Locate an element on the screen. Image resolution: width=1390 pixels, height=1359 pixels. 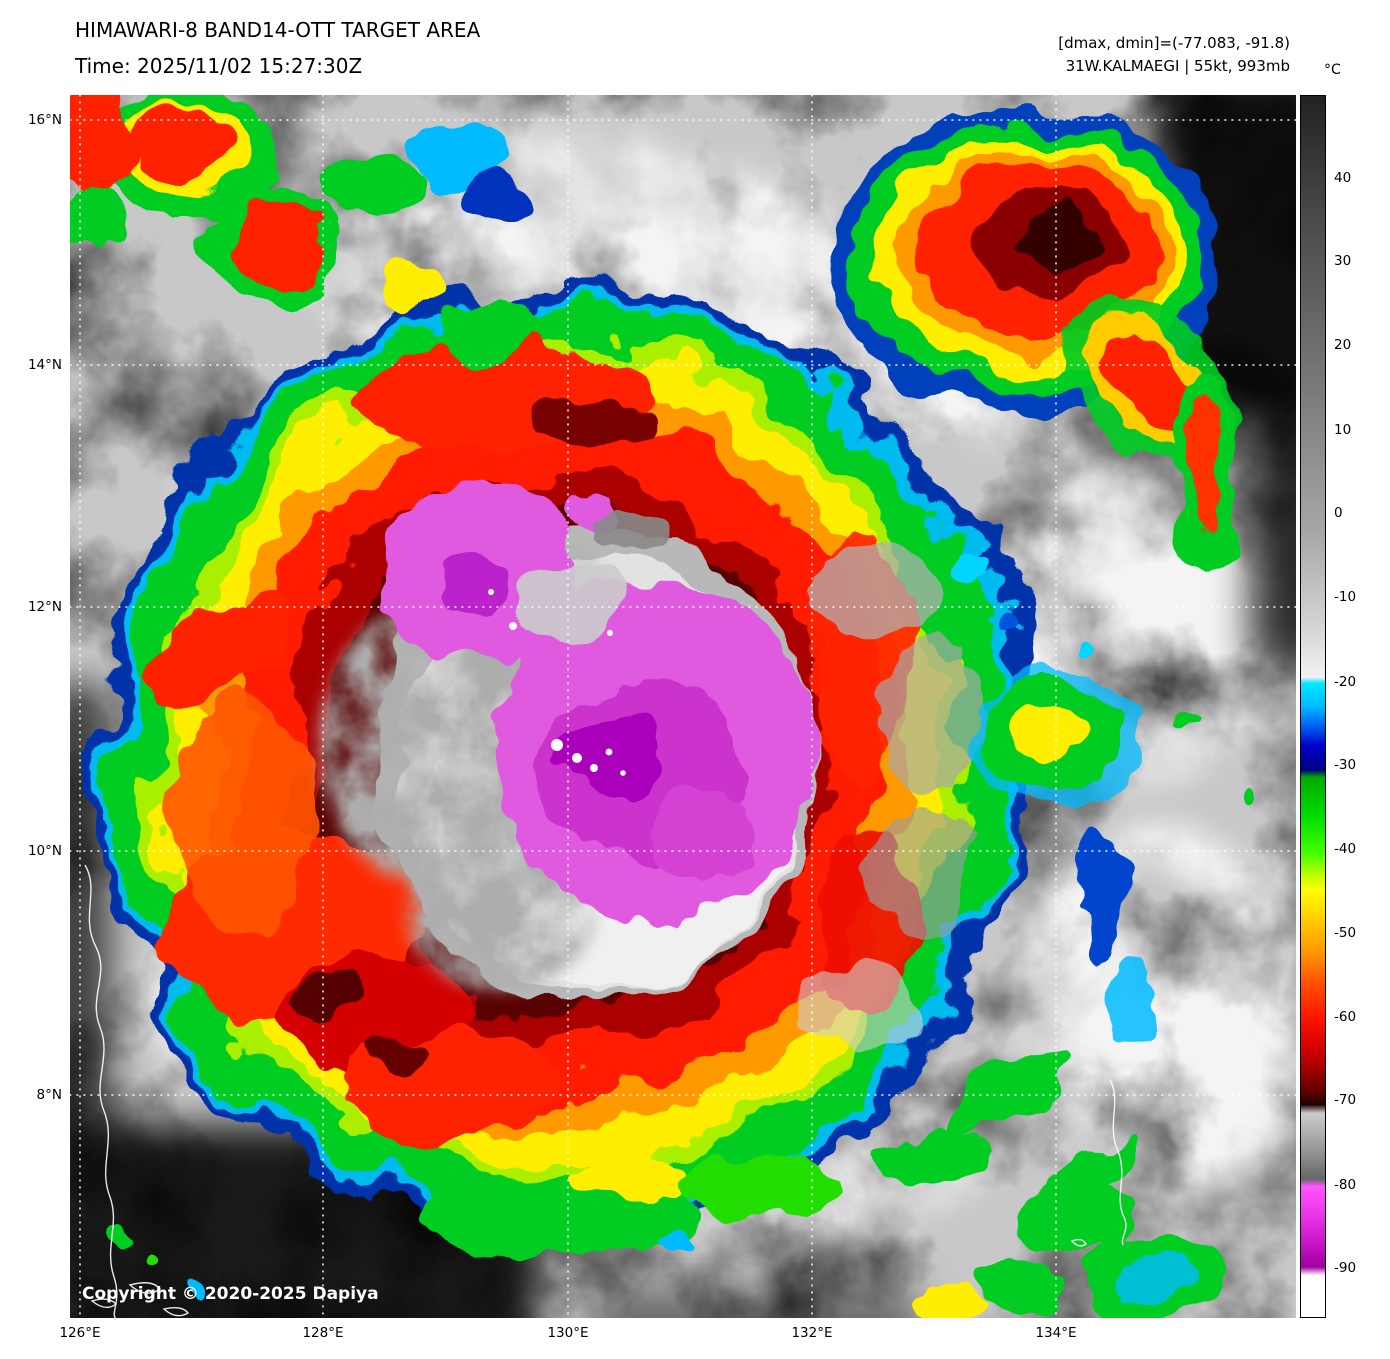
ne-storm is located at coordinates (1033, 344).